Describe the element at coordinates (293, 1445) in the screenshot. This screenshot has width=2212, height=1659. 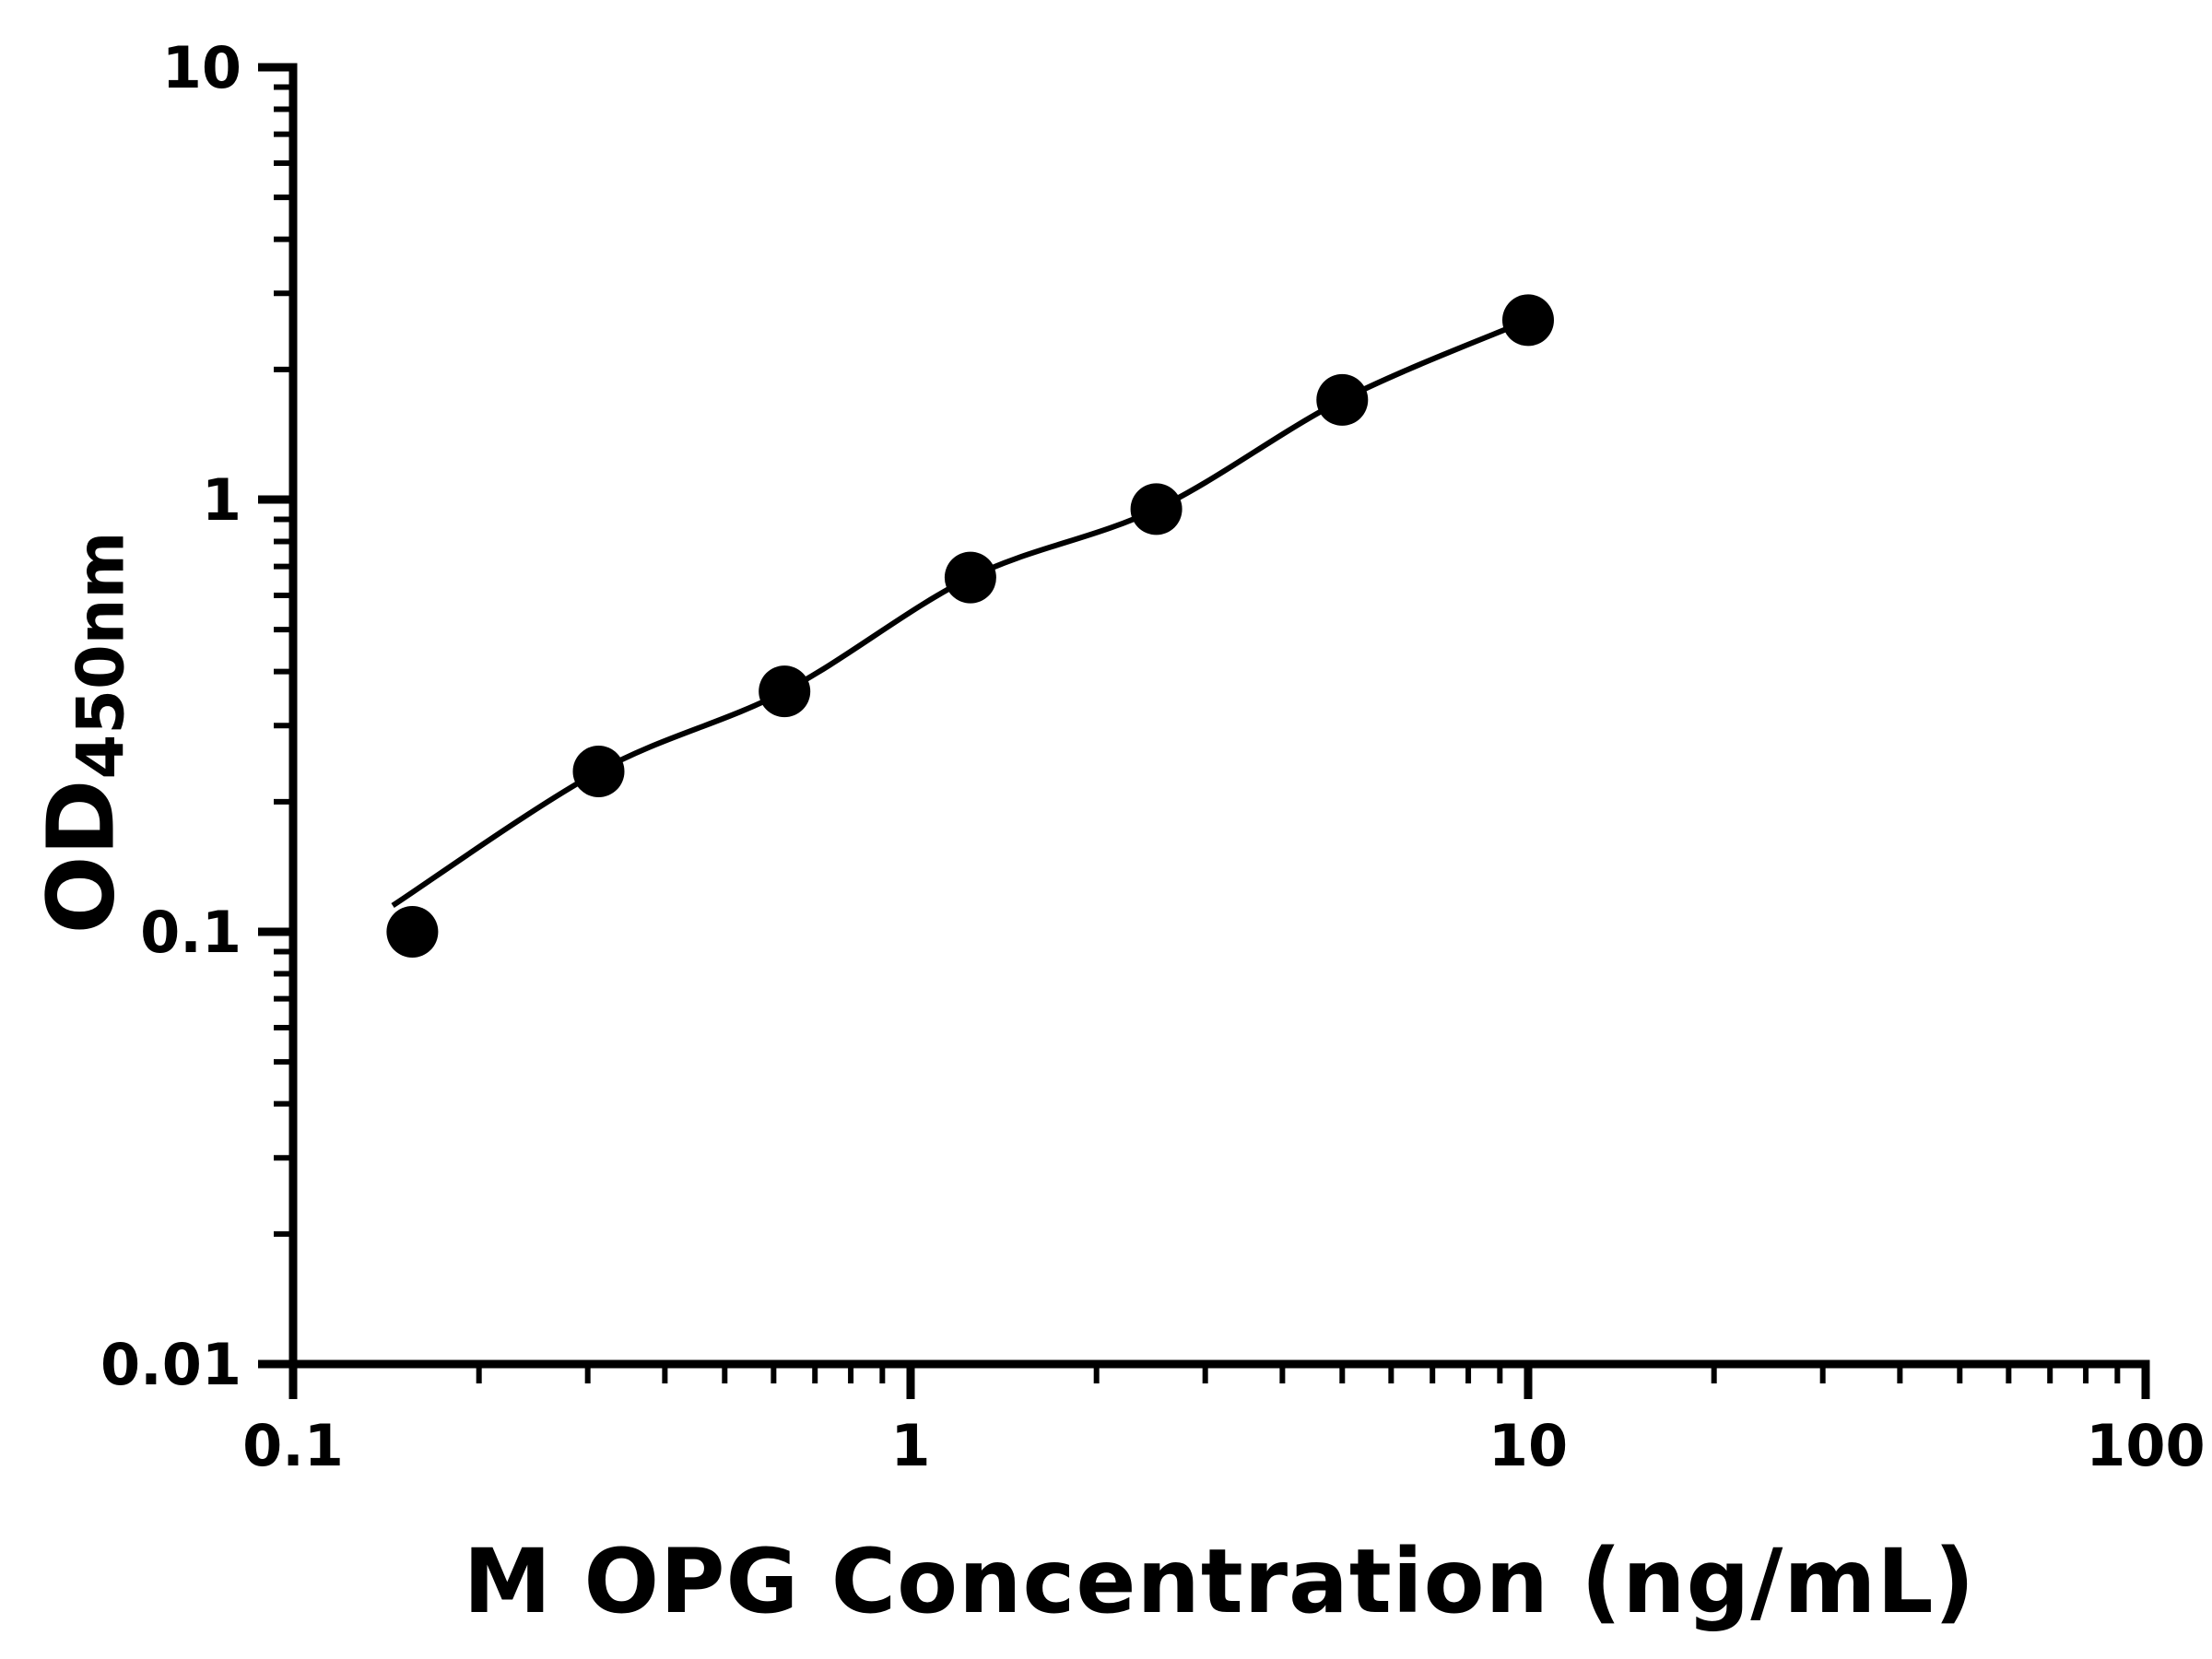
I see `x-tick-label: 0.1` at that location.